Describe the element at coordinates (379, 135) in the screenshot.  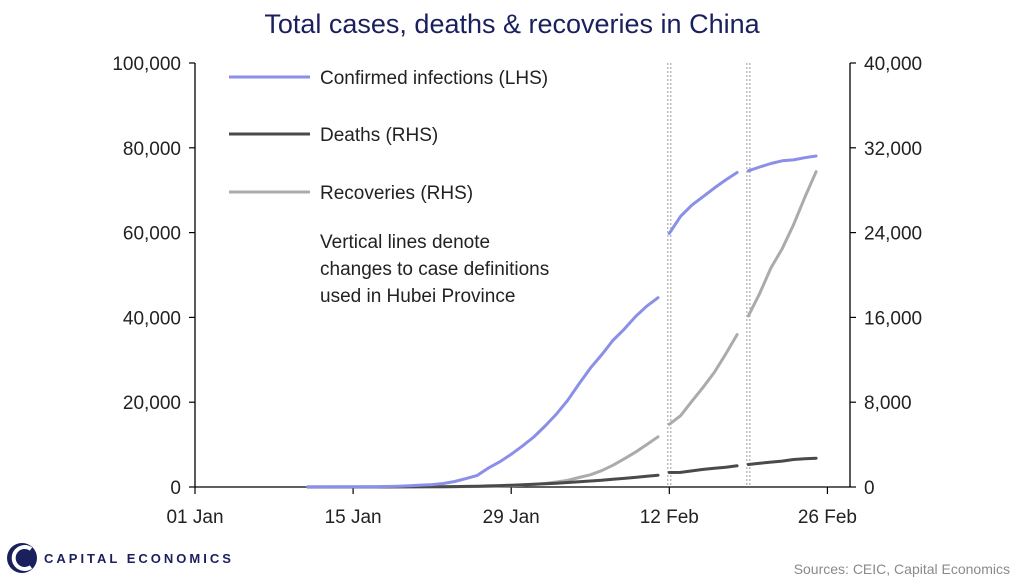
I see `legend-label: Deaths (RHS)` at that location.